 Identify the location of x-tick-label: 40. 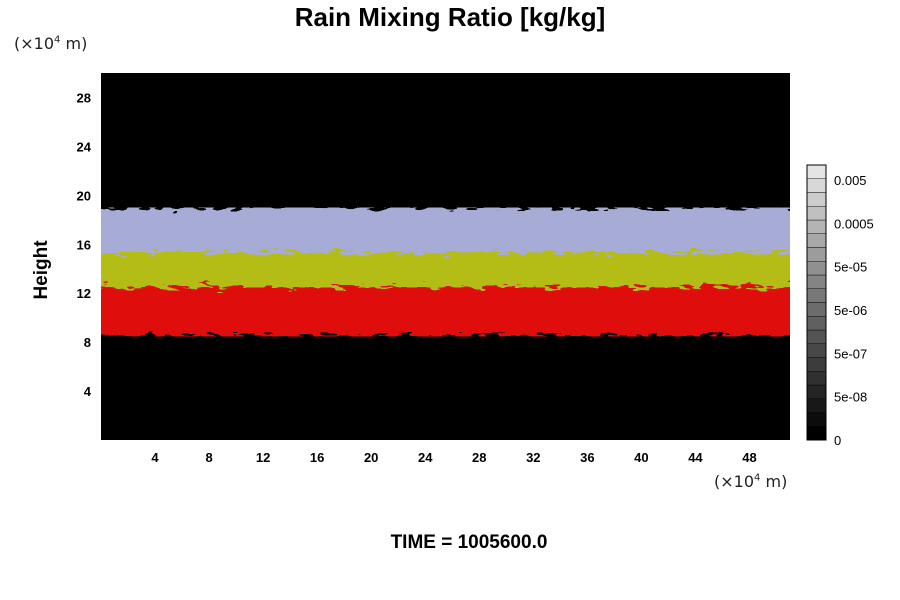
(641, 457).